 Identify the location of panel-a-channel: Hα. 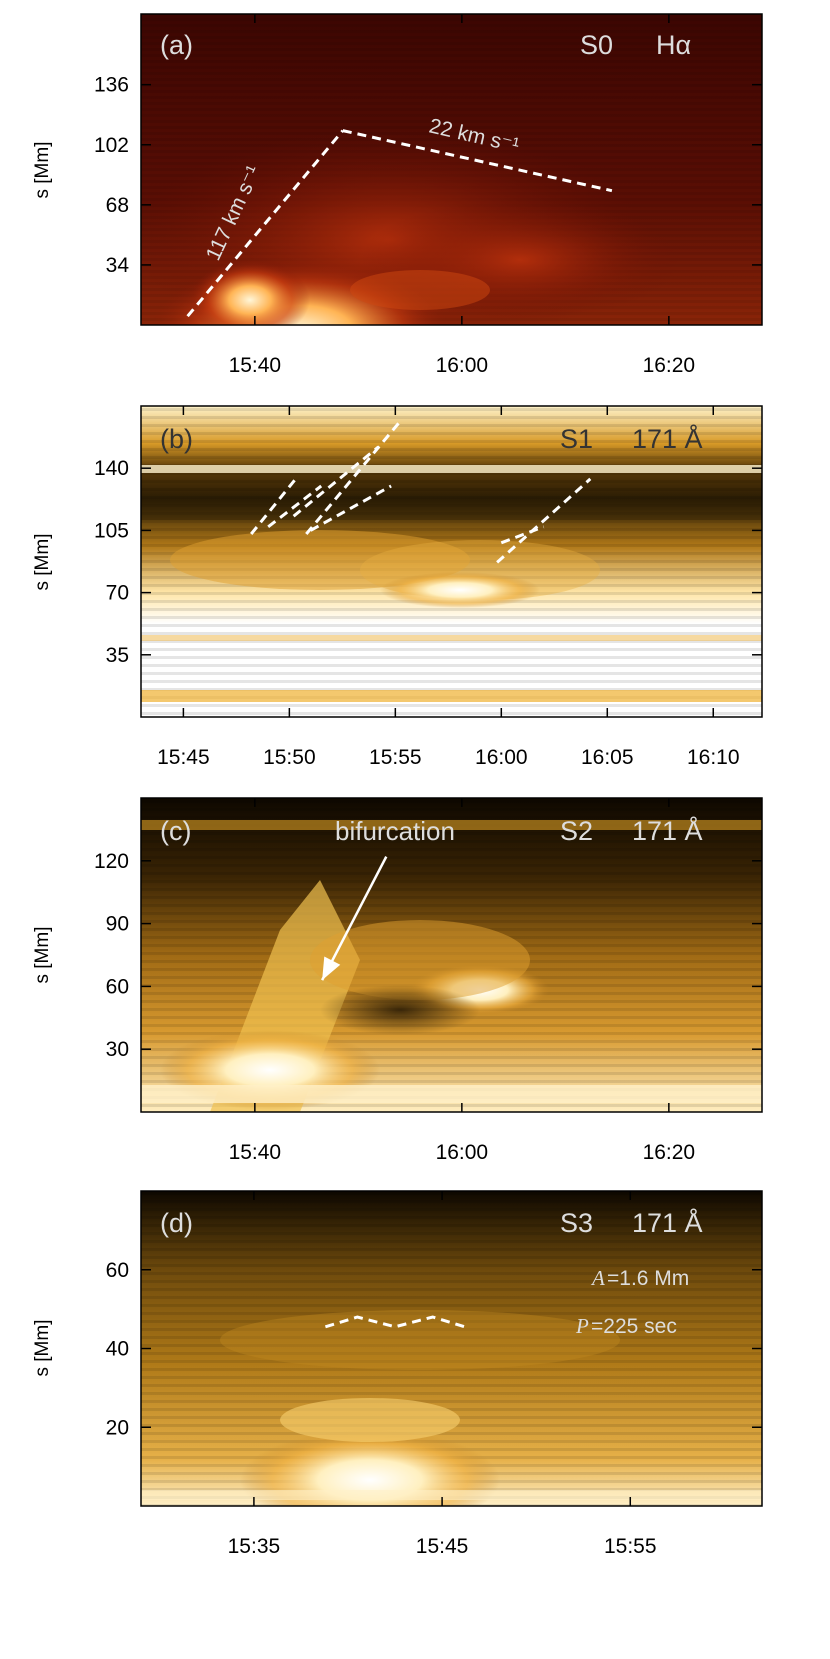
(673, 45).